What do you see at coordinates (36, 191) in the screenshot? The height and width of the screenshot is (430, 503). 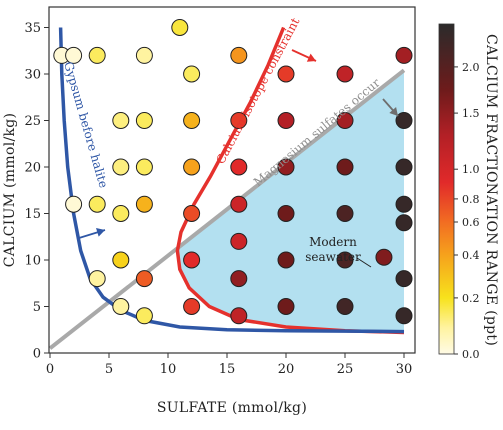 I see `y-axis-ticks: 0 5 10 15 20 25 30 35` at bounding box center [36, 191].